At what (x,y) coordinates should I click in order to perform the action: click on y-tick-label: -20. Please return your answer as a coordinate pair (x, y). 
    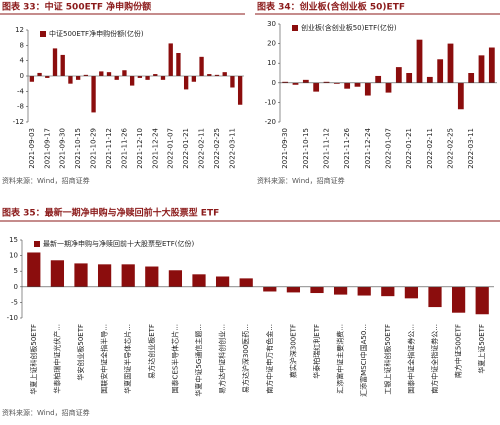
    Looking at the image, I should click on (270, 122).